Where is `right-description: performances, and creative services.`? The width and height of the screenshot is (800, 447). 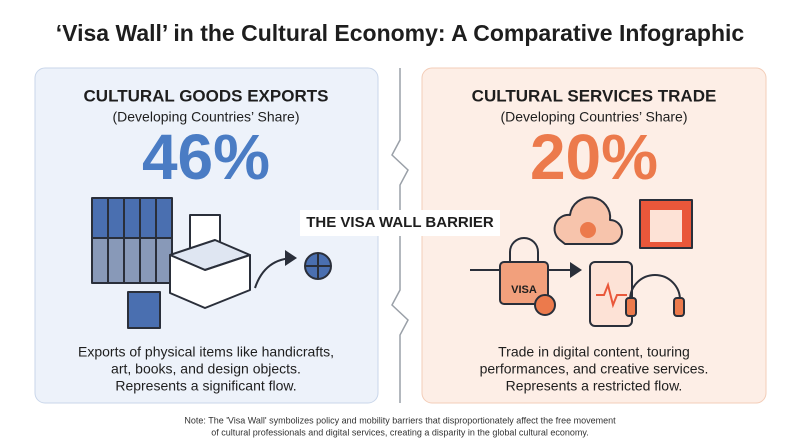
right-description: performances, and creative services. is located at coordinates (594, 369).